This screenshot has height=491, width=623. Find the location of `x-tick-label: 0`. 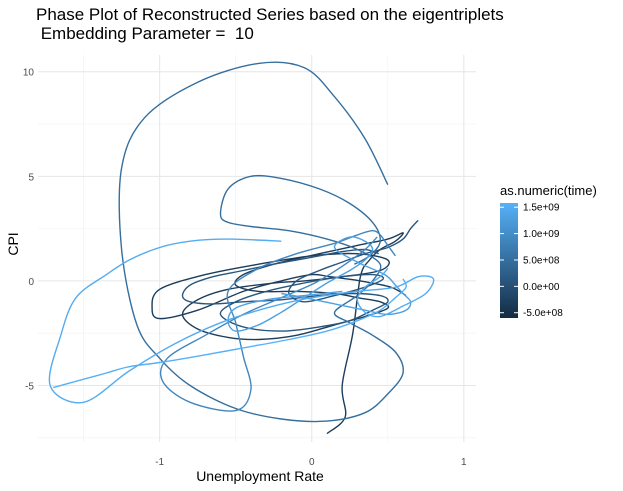

x-tick-label: 0 is located at coordinates (312, 462).